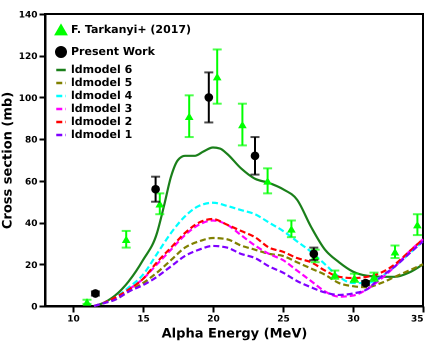  Describe the element at coordinates (102, 95) in the screenshot. I see `legend-label: ldmodel 4` at that location.